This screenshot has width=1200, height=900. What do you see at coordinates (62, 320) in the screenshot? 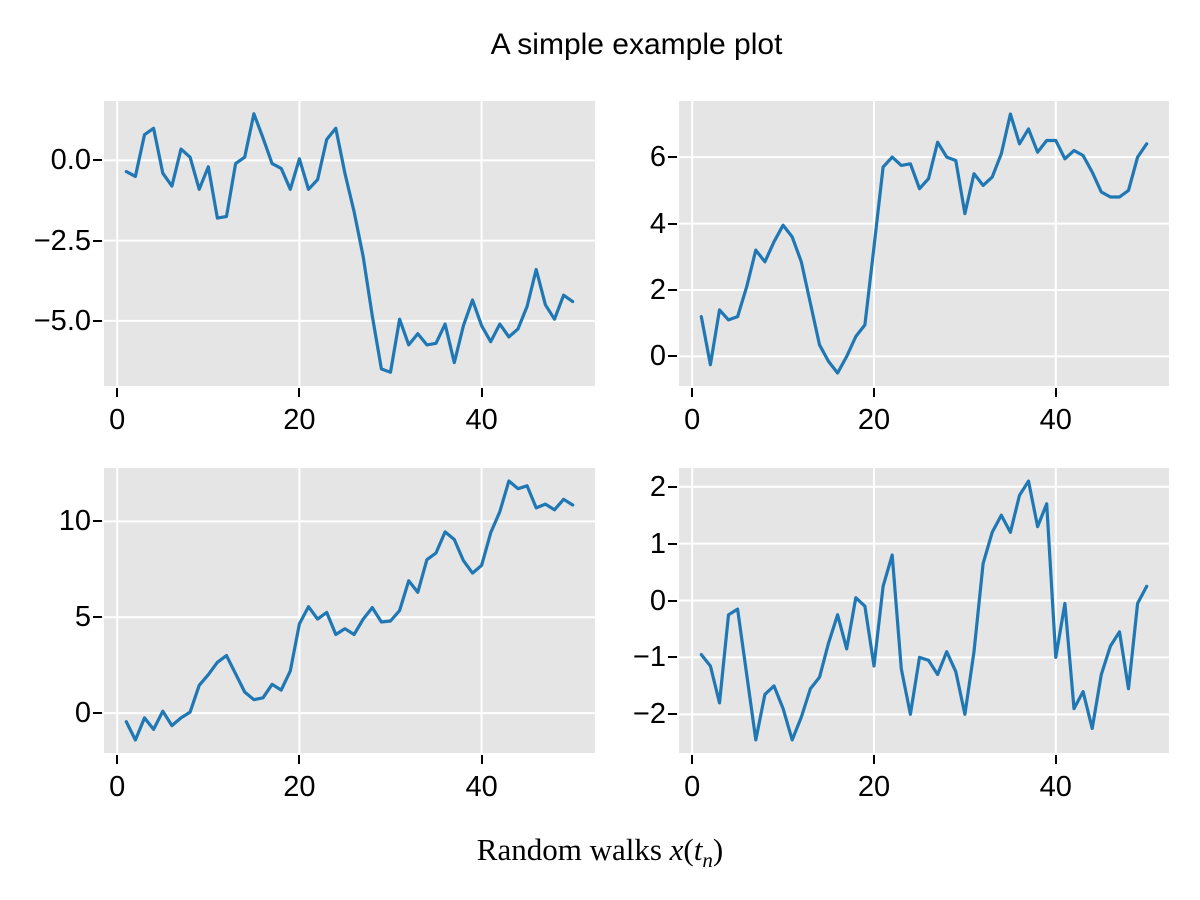
I see `y-tick-label: −5.0` at bounding box center [62, 320].